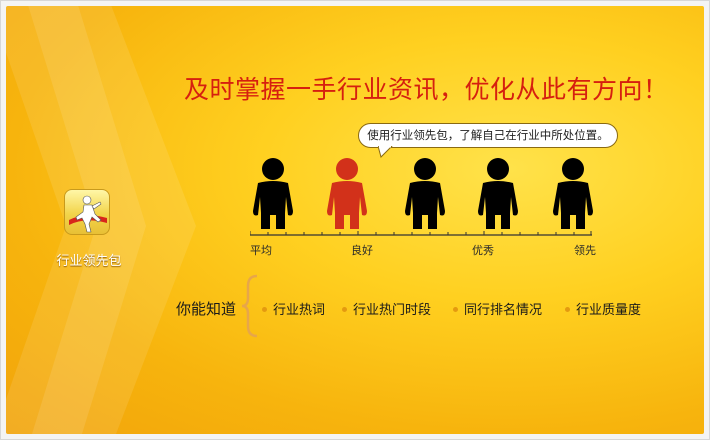  I want to click on level-label-excellent: 优秀, so click(483, 250).